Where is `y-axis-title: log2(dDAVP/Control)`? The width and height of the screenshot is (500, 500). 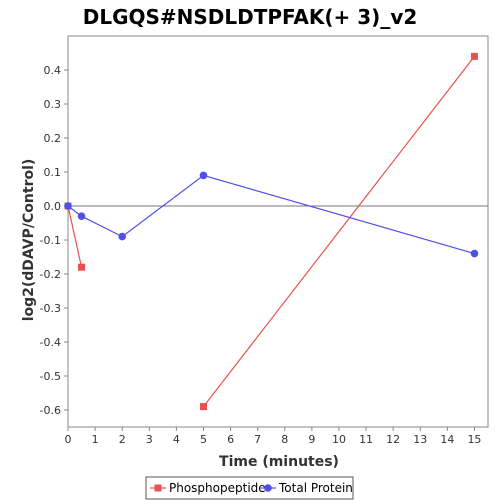
y-axis-title: log2(dDAVP/Control) is located at coordinates (29, 240).